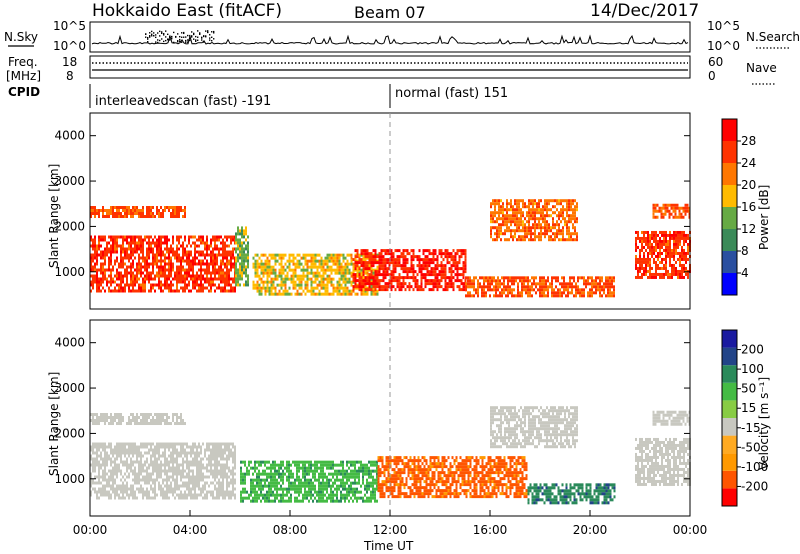 The width and height of the screenshot is (800, 554). Describe the element at coordinates (745, 251) in the screenshot. I see `colorbar-tick-label: 8` at that location.